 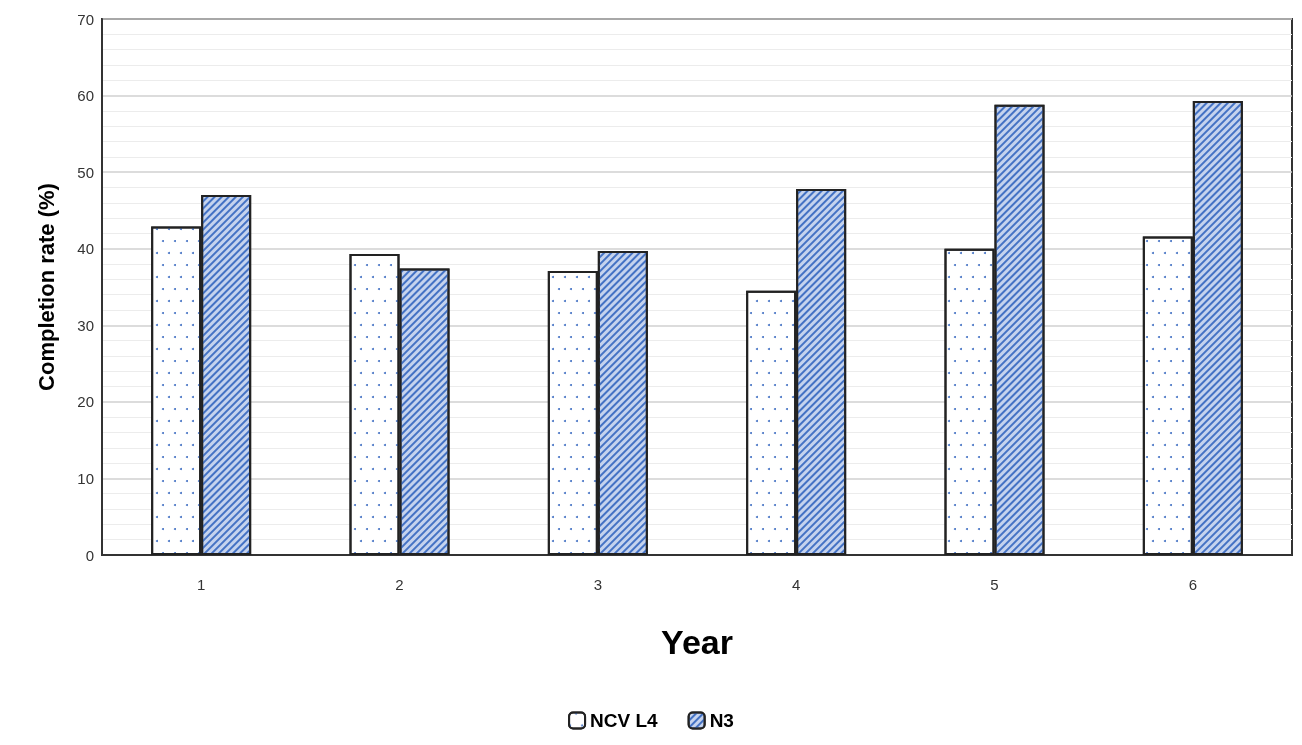 What do you see at coordinates (85, 478) in the screenshot?
I see `y-tick-label: 10` at bounding box center [85, 478].